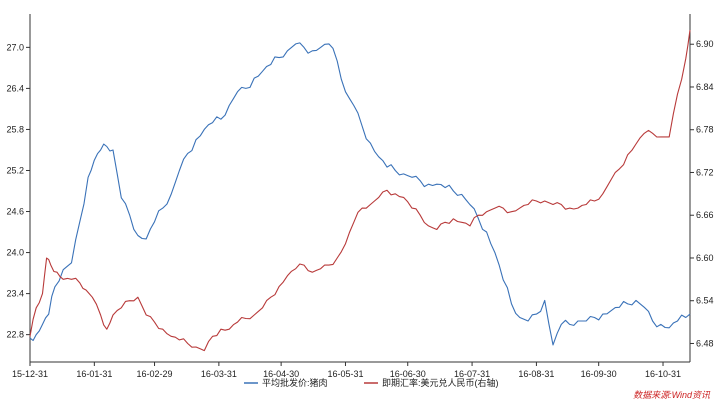 The image size is (720, 405). I want to click on left-axis-ticks: 22.8 23.4 24.0 24.6 25.2 25.8 26.4 27.0, so click(18, 191).